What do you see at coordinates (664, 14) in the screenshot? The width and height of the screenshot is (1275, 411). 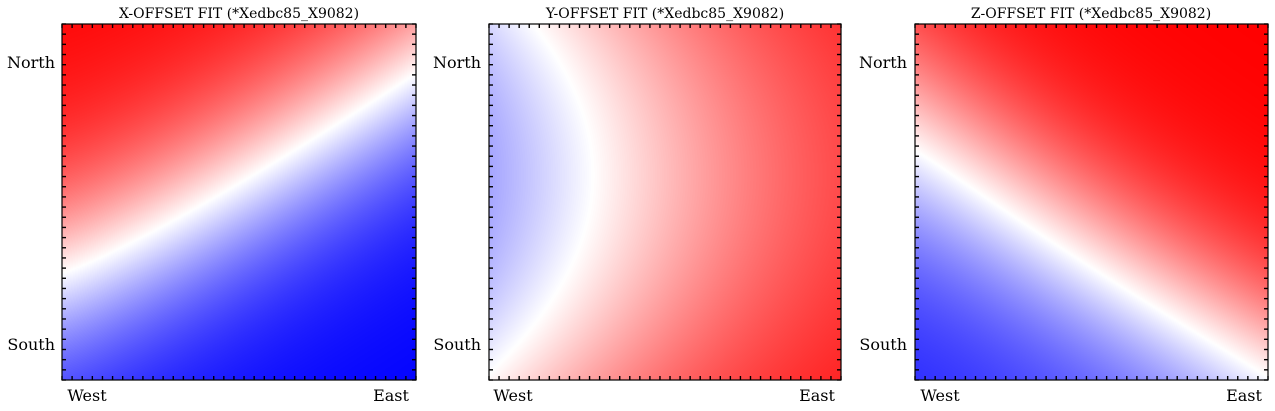 I see `panel-title: Y-OFFSET FIT (*Xedbc85_X9082)` at bounding box center [664, 14].